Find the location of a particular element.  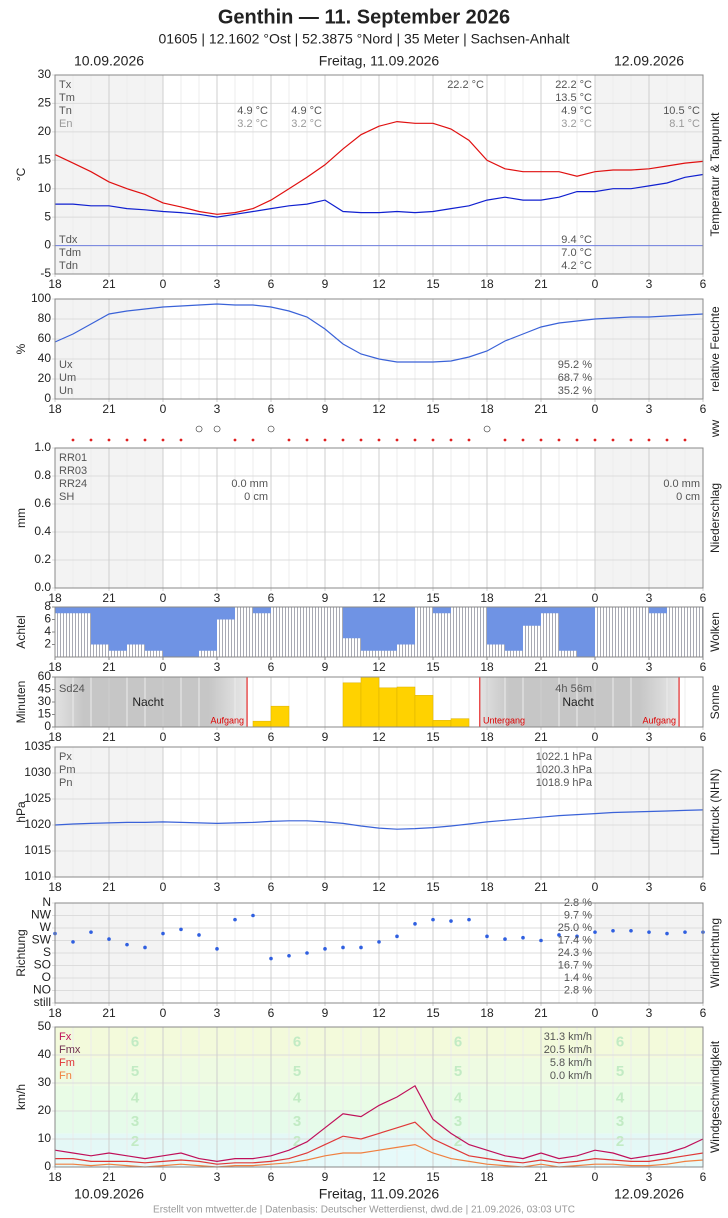

ww-symbol: ○ is located at coordinates (216, 428).